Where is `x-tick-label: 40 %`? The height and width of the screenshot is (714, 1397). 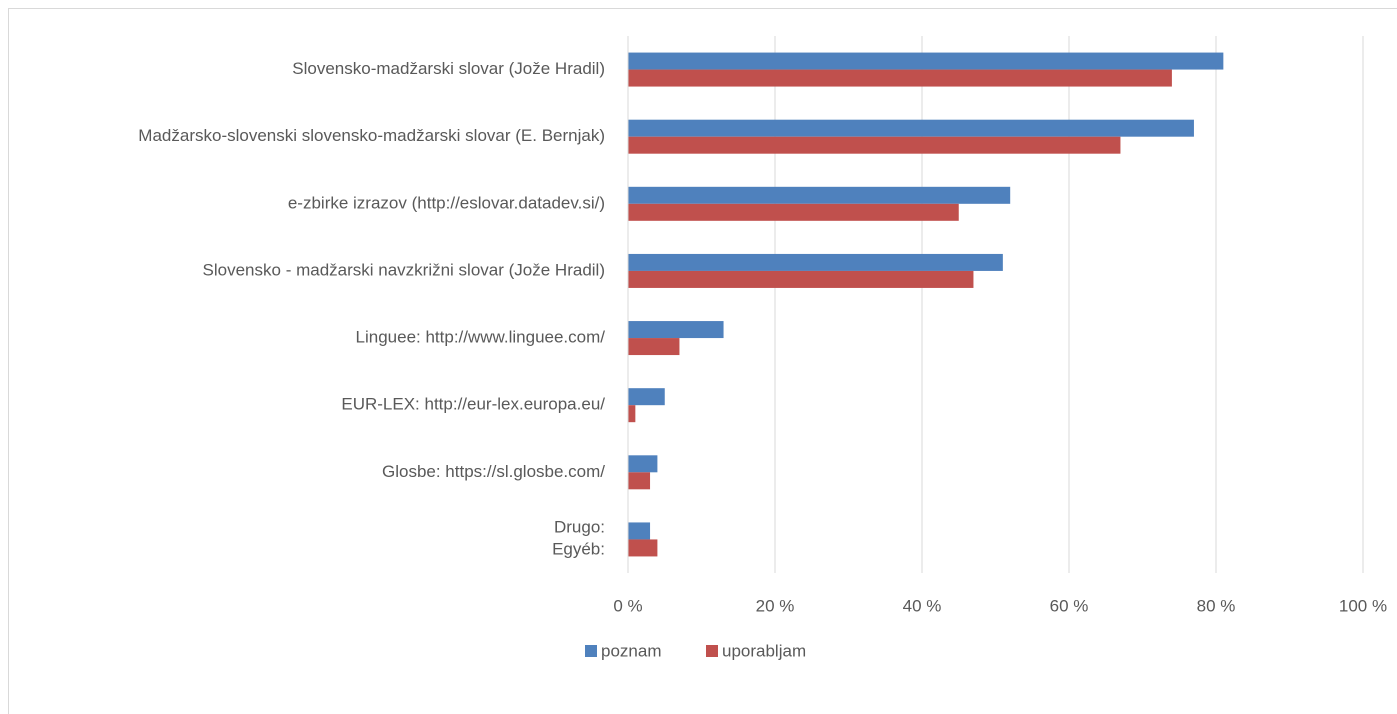
x-tick-label: 40 % is located at coordinates (922, 605).